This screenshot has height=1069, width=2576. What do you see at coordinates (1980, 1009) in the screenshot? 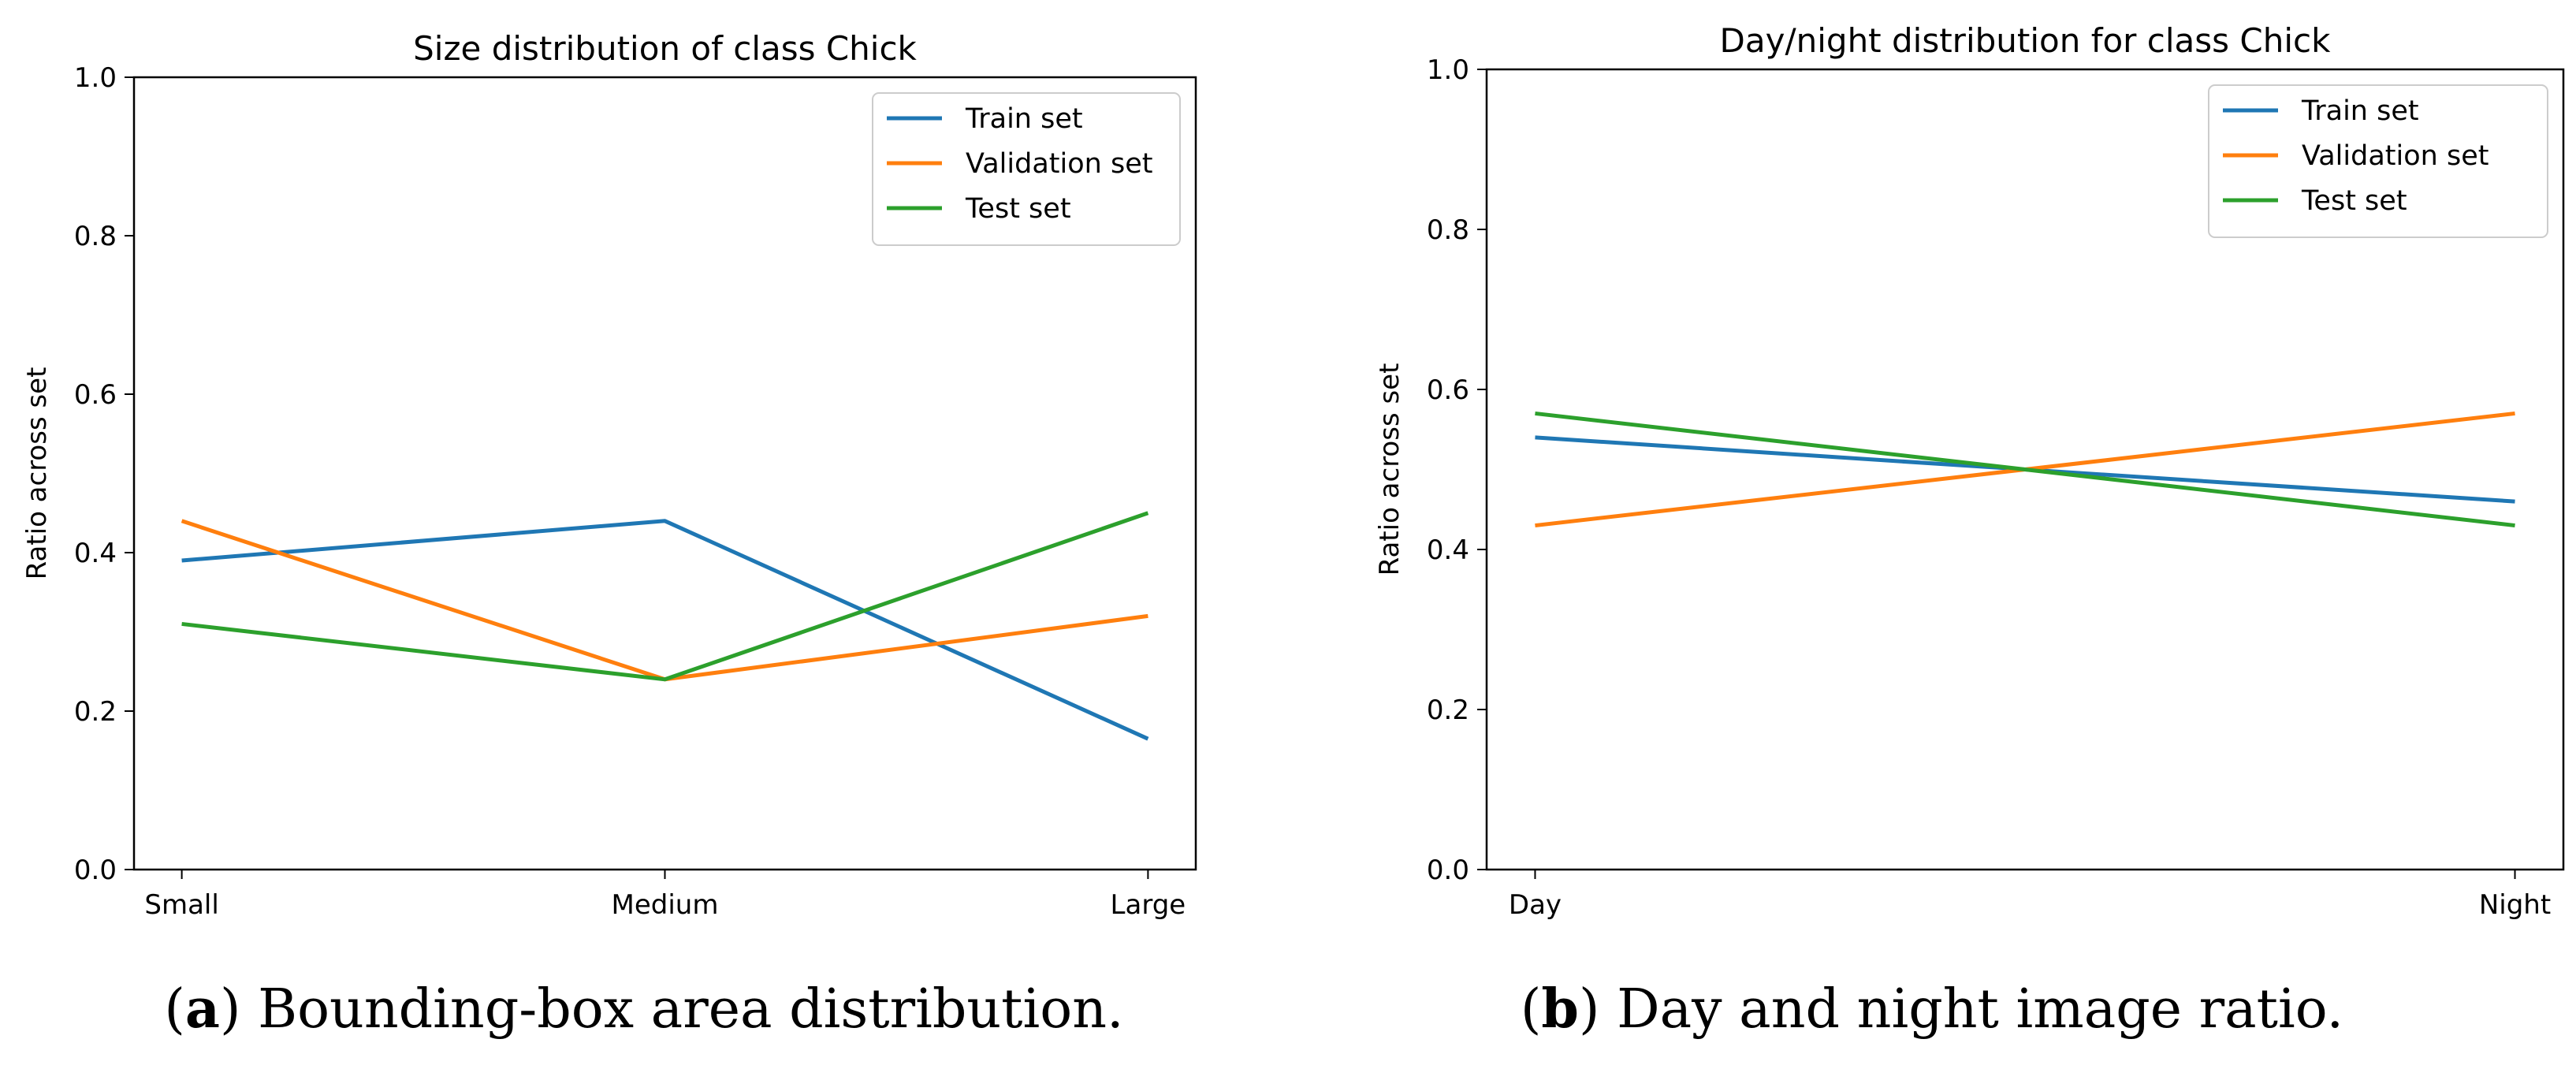
I see `caption-b-text: Day and night image ratio.` at bounding box center [1980, 1009].